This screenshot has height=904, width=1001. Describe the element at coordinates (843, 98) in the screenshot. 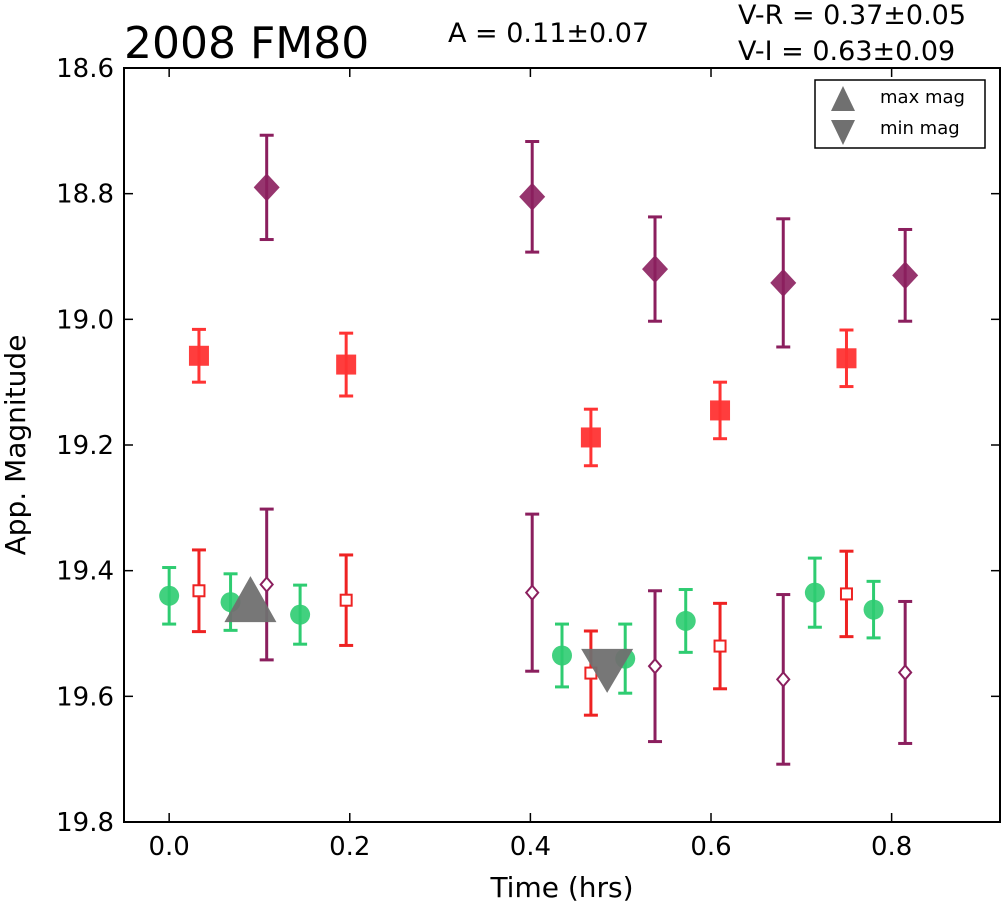

I see `legend-max-mag-triangle-up-icon` at that location.